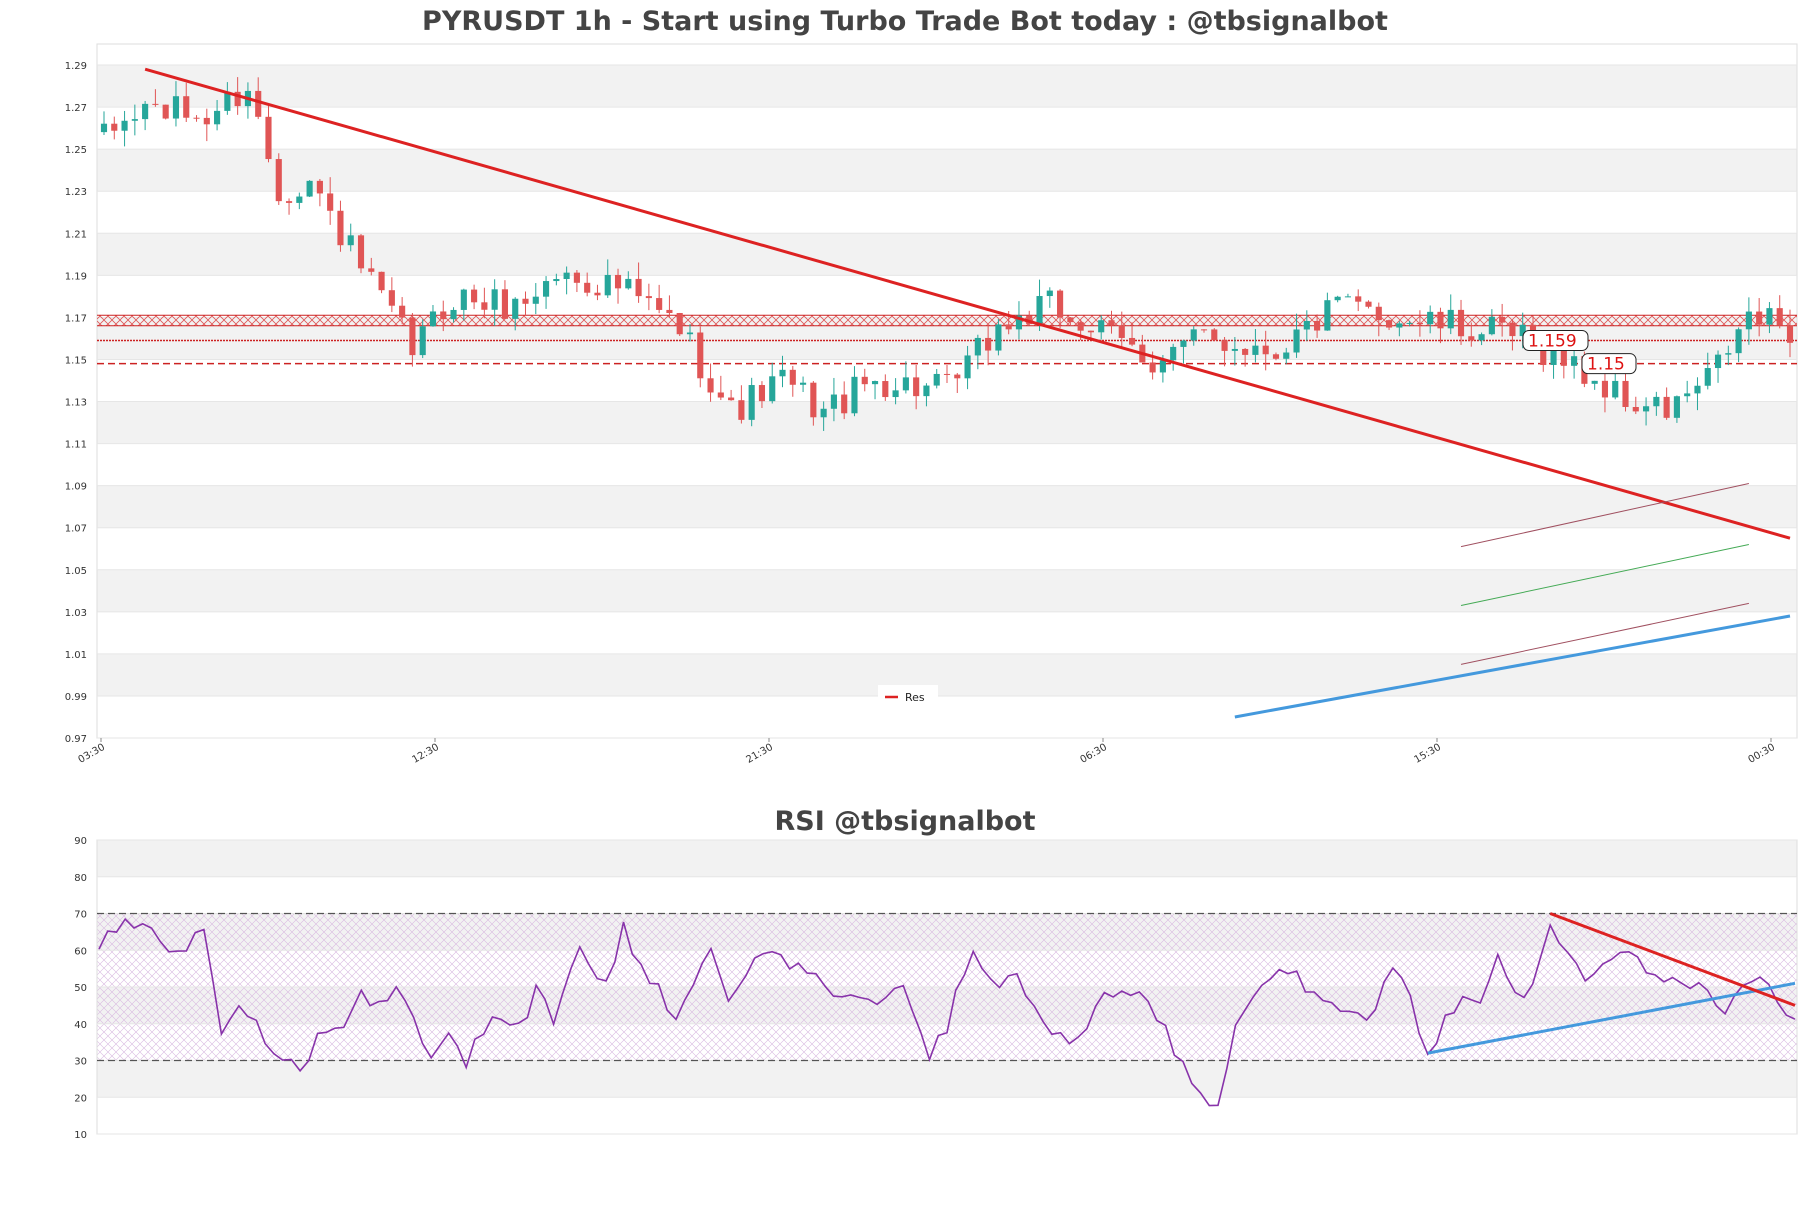  What do you see at coordinates (1552, 342) in the screenshot?
I see `price-tag-label: 1.159` at bounding box center [1552, 342].